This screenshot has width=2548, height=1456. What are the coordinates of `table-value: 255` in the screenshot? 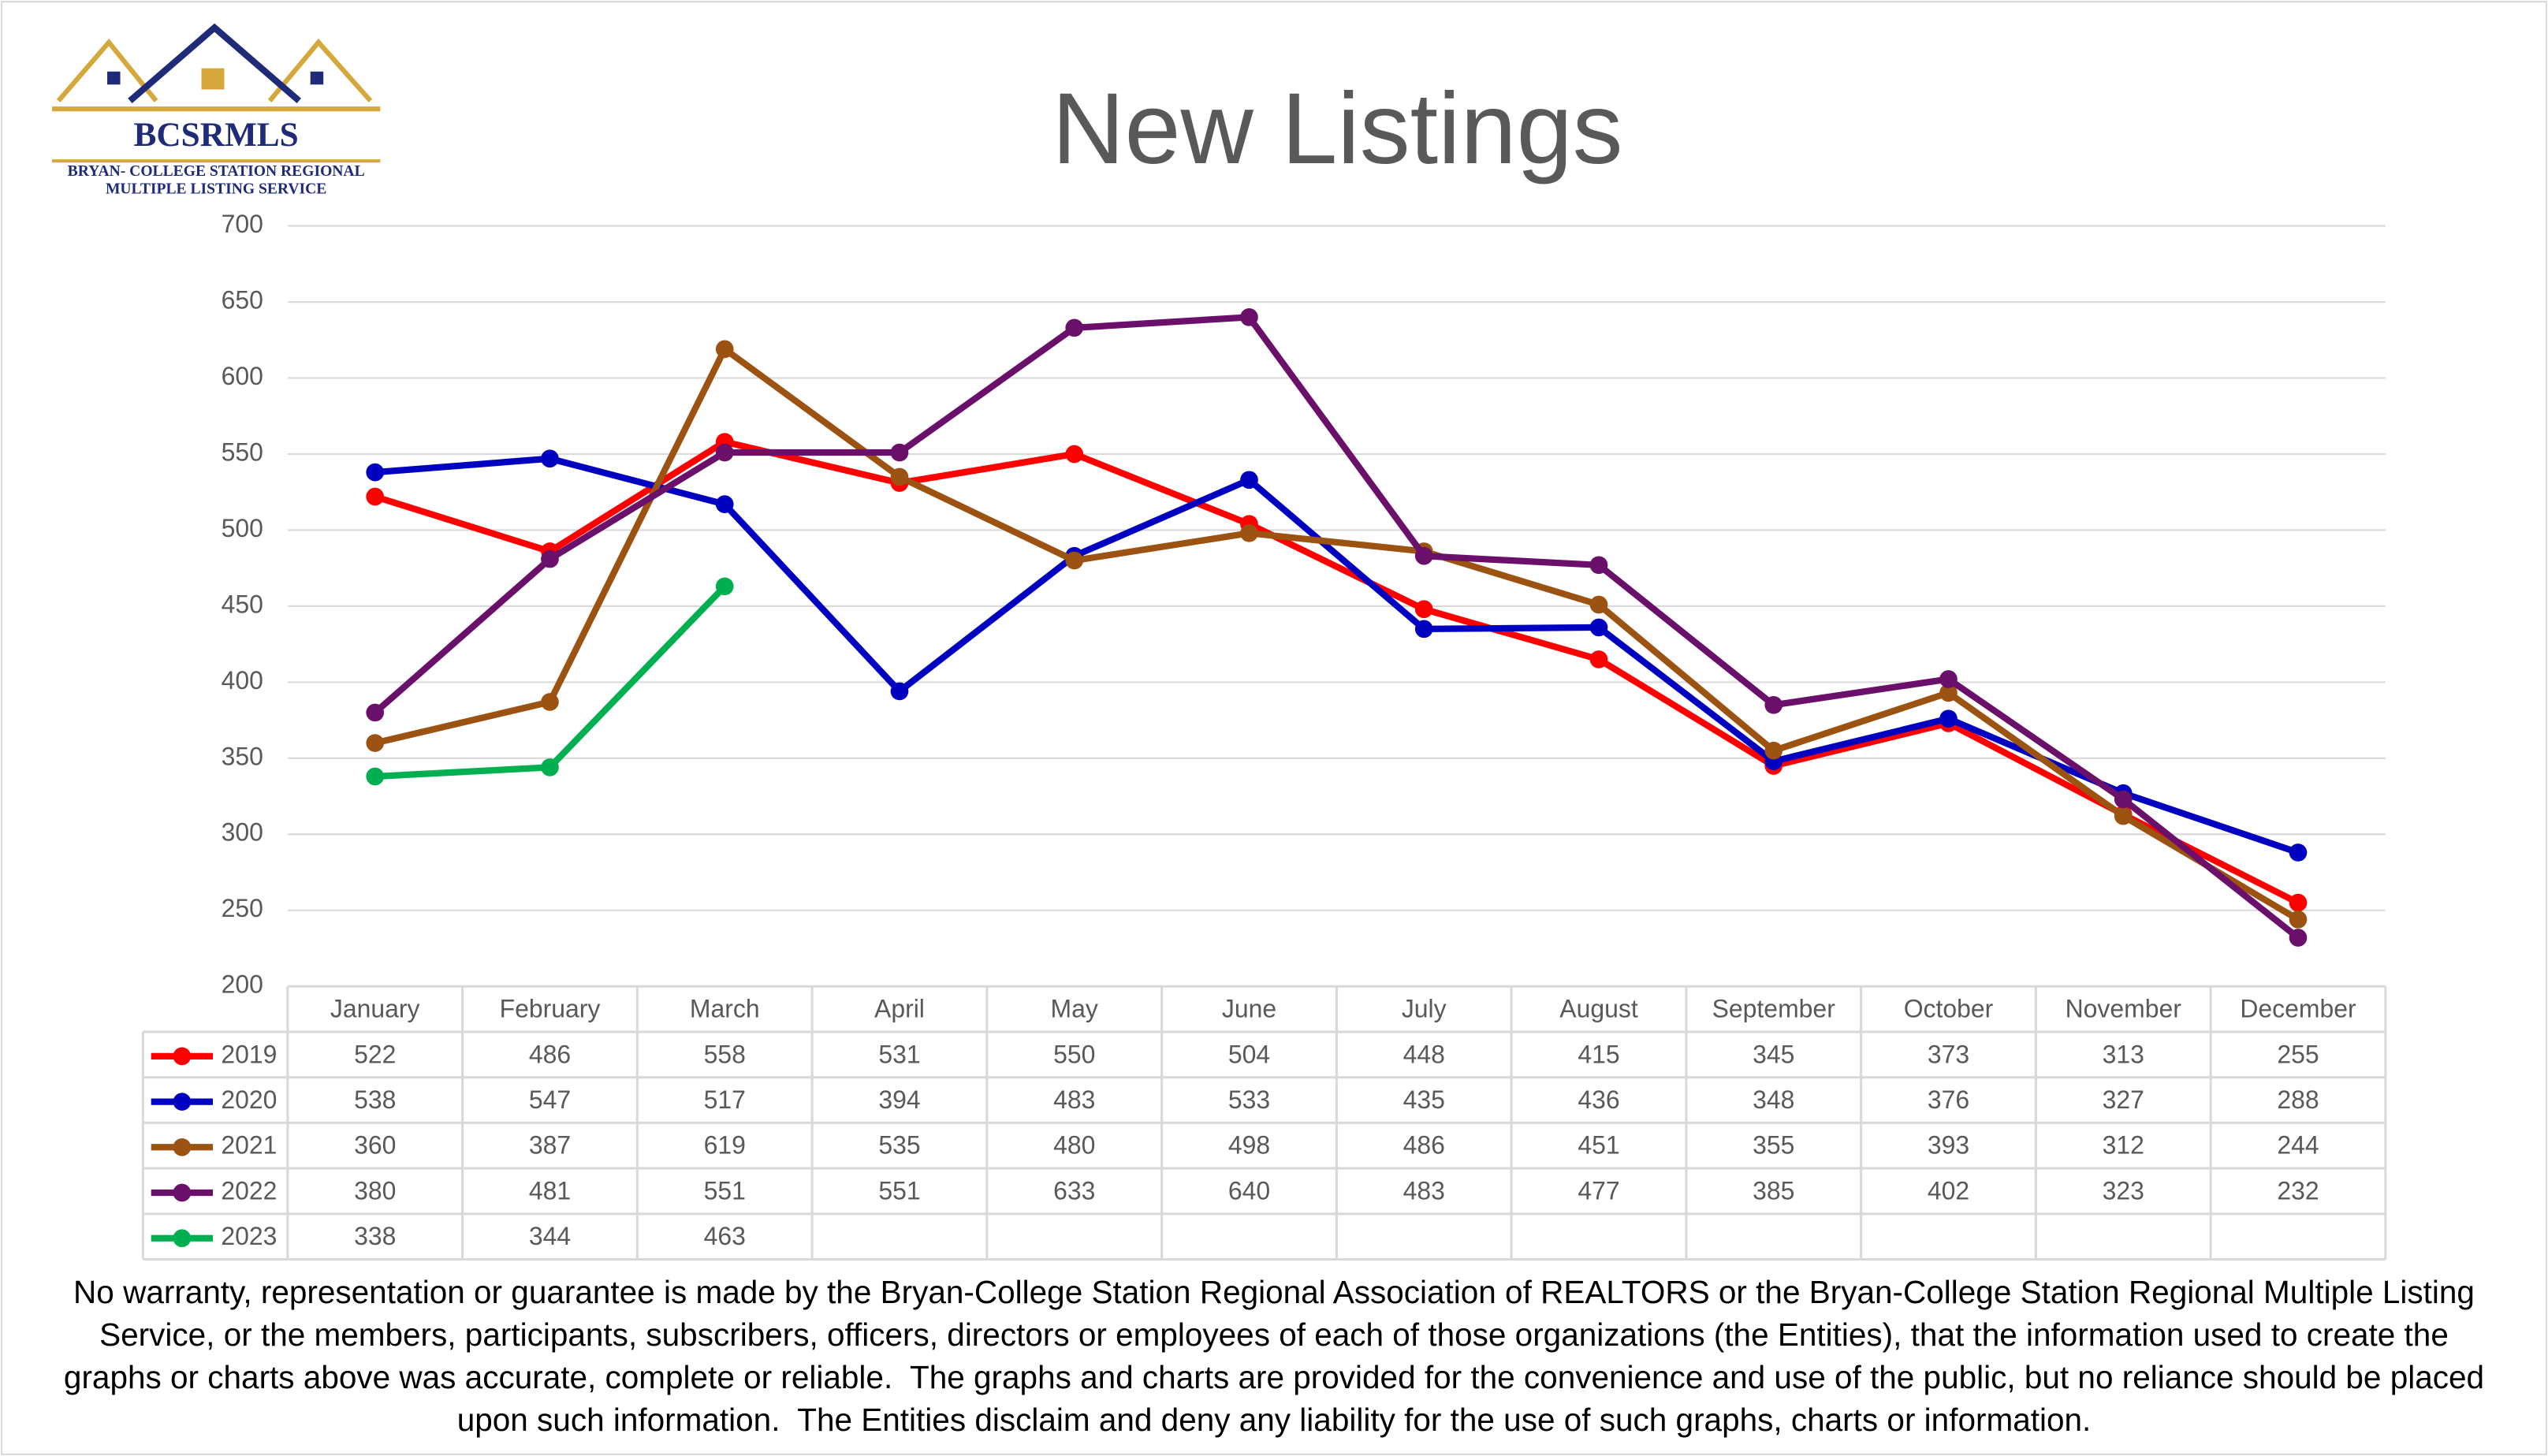 It's located at (2298, 1054).